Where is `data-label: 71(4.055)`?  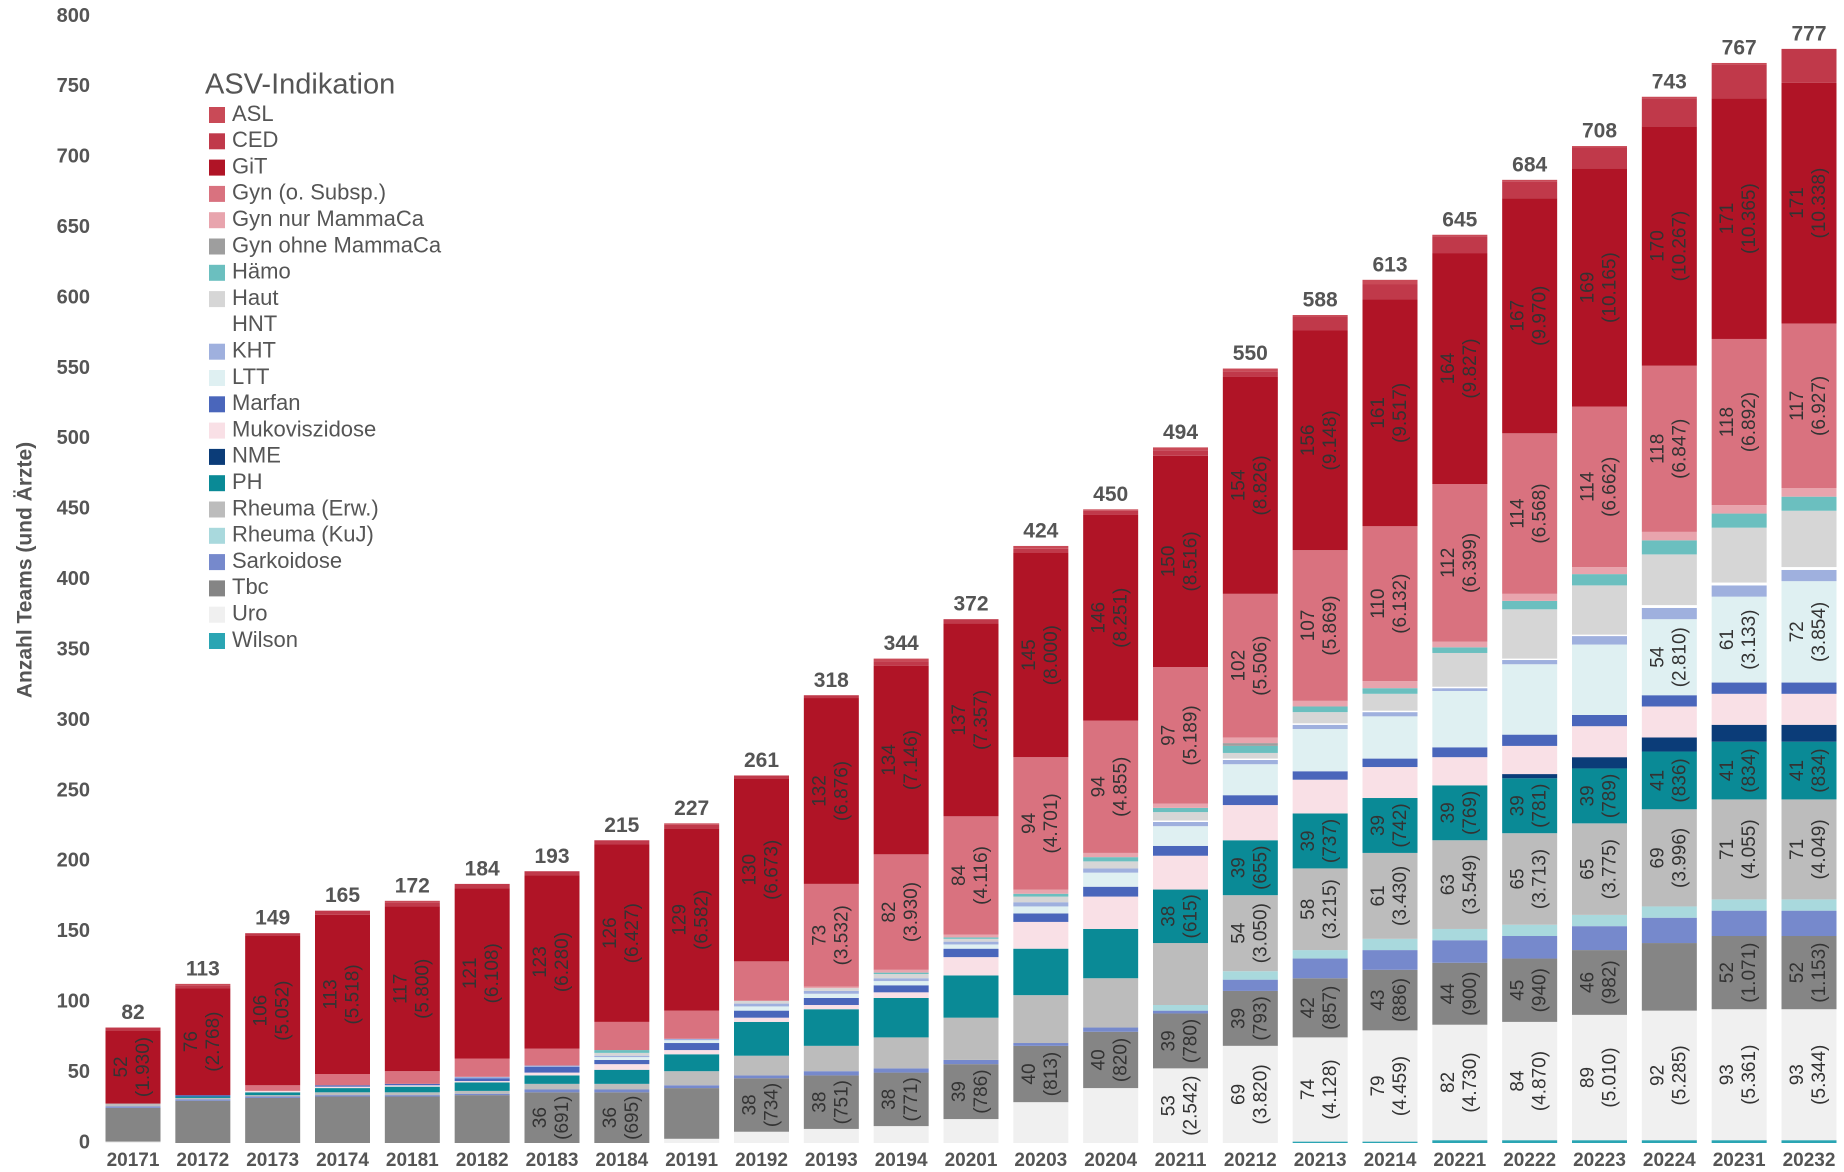
data-label: 71(4.055) is located at coordinates (1738, 849).